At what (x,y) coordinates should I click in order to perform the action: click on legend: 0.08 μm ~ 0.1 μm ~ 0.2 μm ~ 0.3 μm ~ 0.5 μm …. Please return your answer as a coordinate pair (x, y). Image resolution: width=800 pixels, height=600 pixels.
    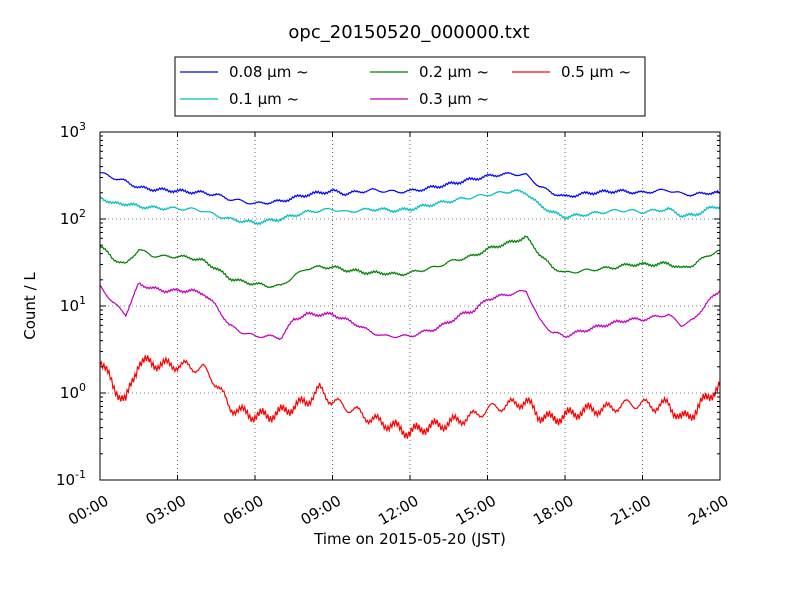
    Looking at the image, I should click on (410, 86).